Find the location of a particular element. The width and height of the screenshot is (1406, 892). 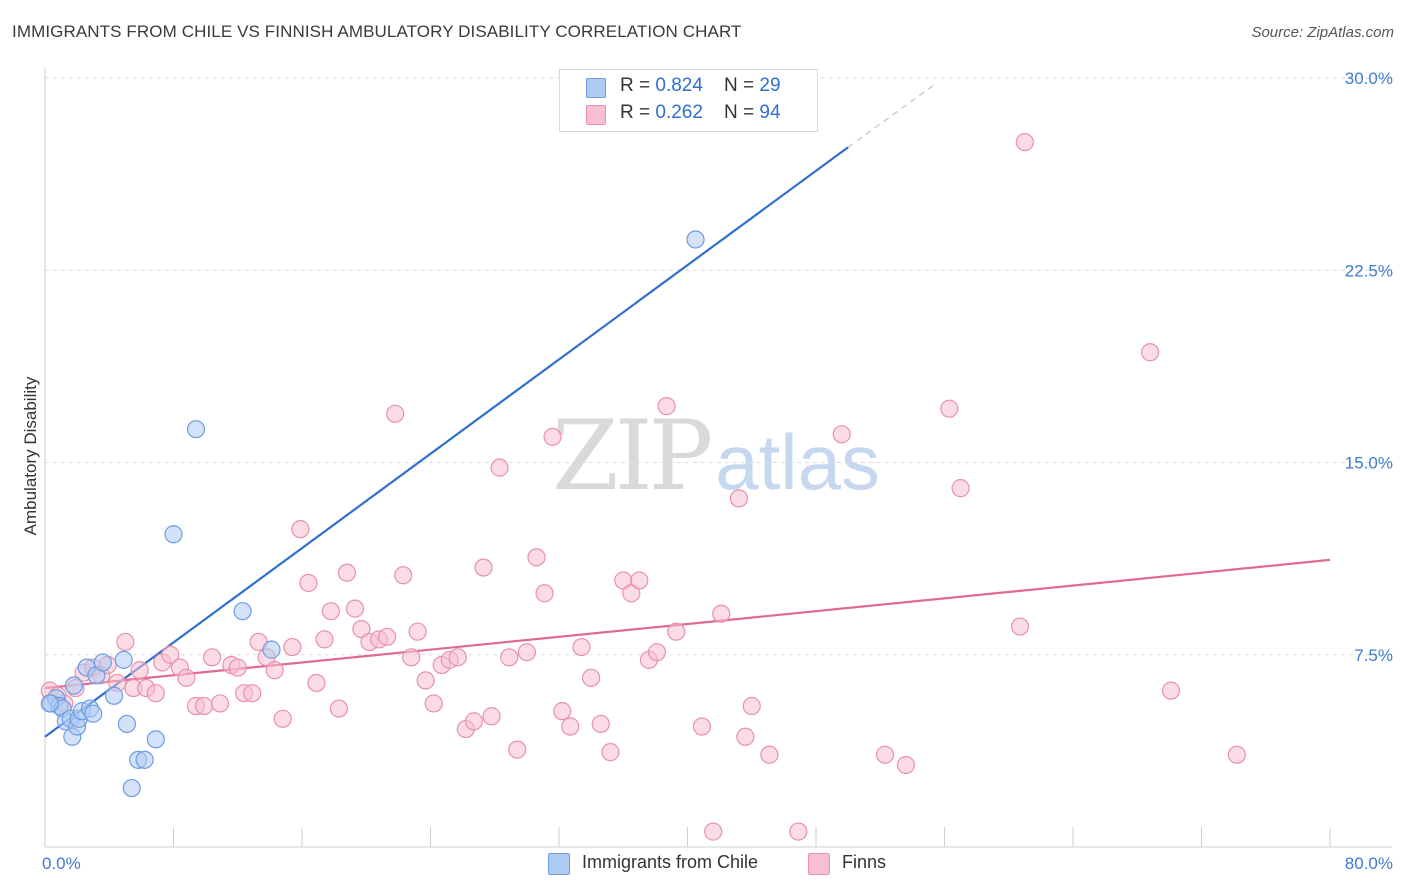

series-label-finns: Finns is located at coordinates (864, 862).